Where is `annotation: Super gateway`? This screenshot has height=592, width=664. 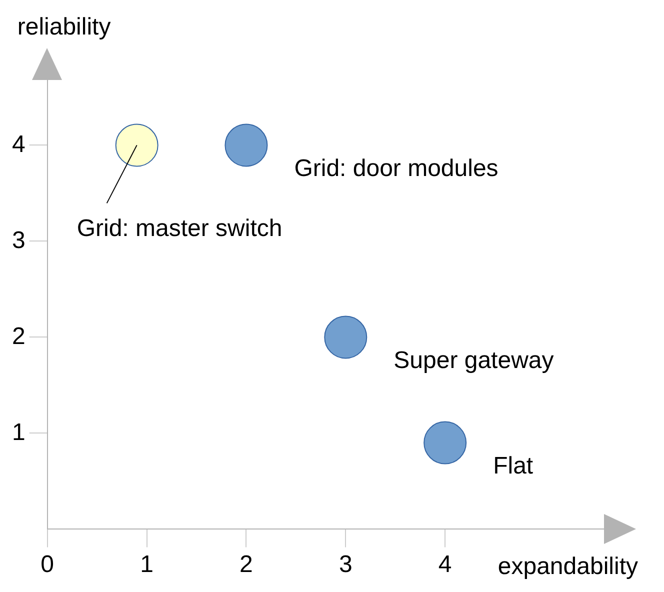 annotation: Super gateway is located at coordinates (474, 360).